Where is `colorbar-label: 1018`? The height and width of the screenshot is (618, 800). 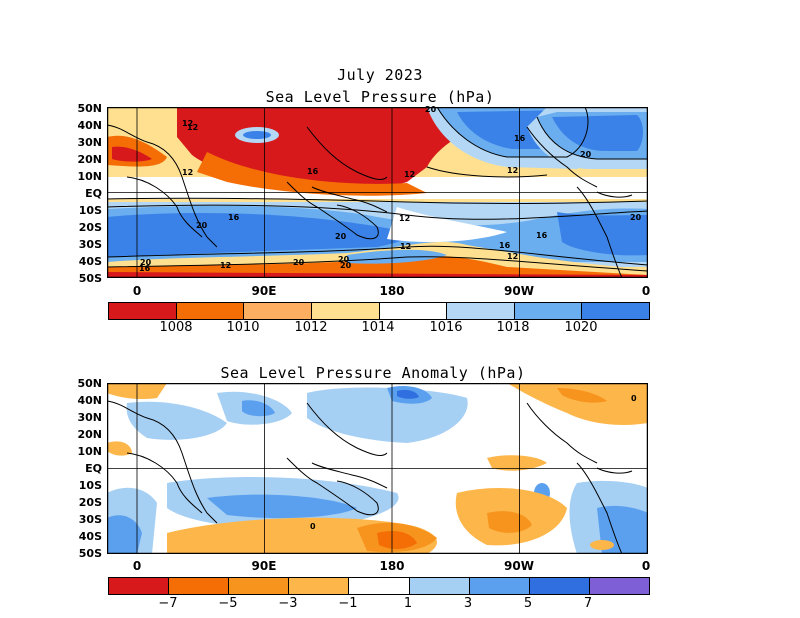
colorbar-label: 1018 is located at coordinates (513, 327).